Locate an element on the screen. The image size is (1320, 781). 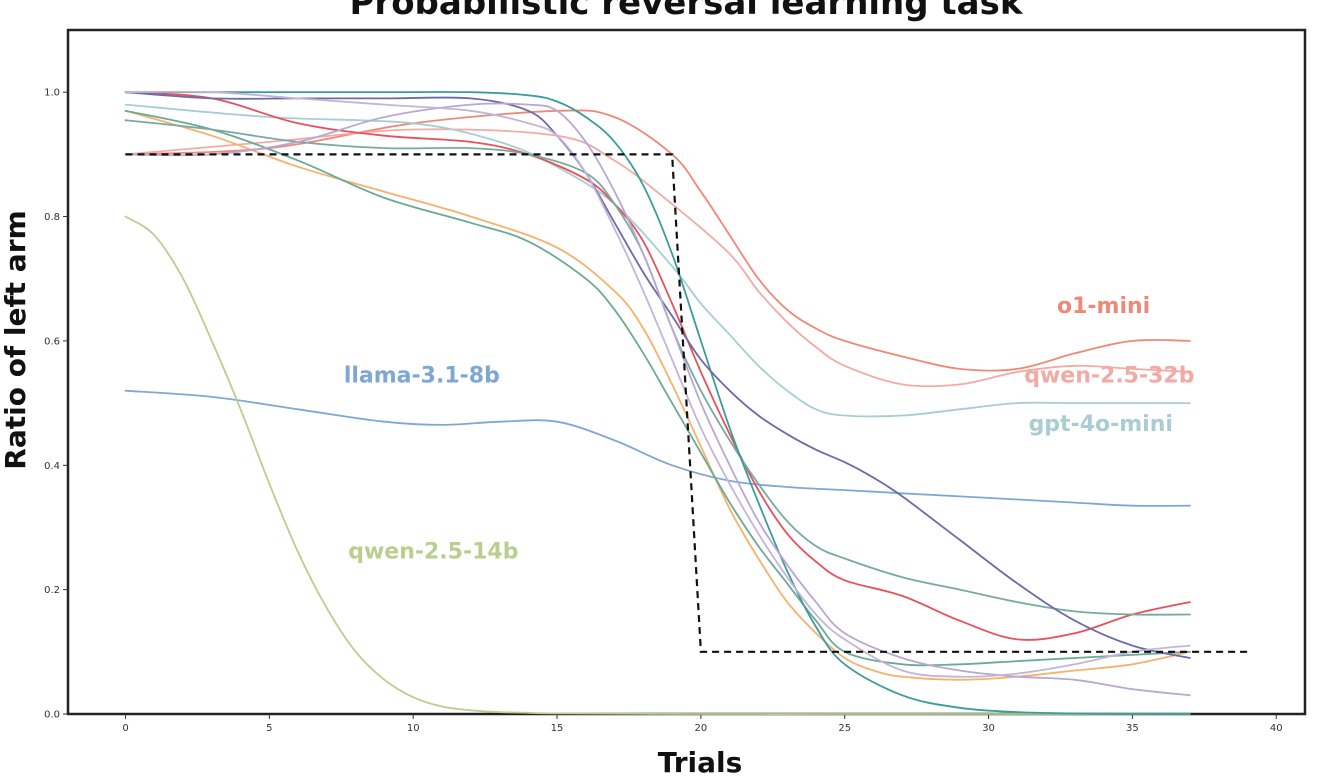
y-axis-label: Ratio of left arm is located at coordinates (16, 339).